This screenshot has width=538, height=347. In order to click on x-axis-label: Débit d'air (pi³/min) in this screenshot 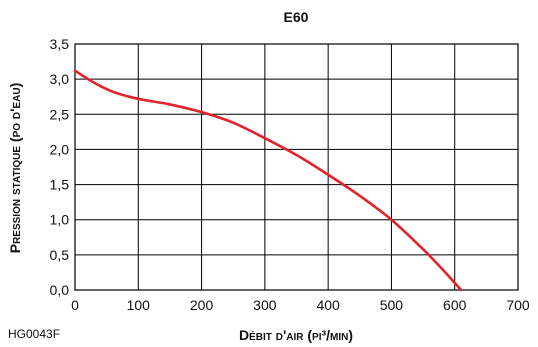, I will do `click(296, 335)`.